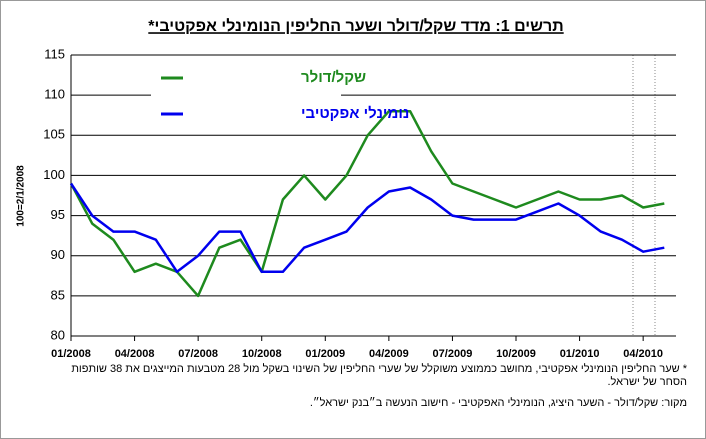 This screenshot has width=706, height=439. I want to click on legend-label: שקל/דולר, so click(333, 77).